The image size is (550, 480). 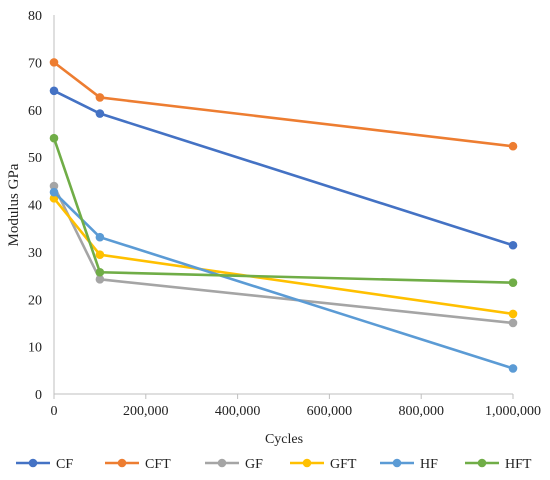 What do you see at coordinates (254, 464) in the screenshot?
I see `legend-label: GF` at bounding box center [254, 464].